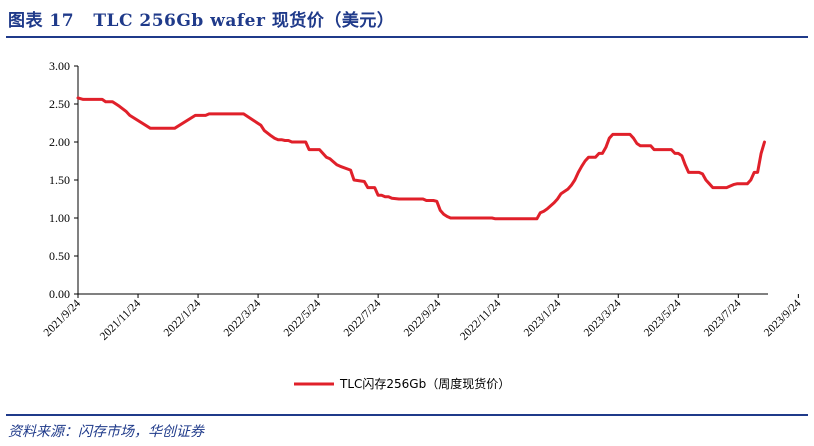  What do you see at coordinates (543, 318) in the screenshot?
I see `x-tick-label: 2023/1/24` at bounding box center [543, 318].